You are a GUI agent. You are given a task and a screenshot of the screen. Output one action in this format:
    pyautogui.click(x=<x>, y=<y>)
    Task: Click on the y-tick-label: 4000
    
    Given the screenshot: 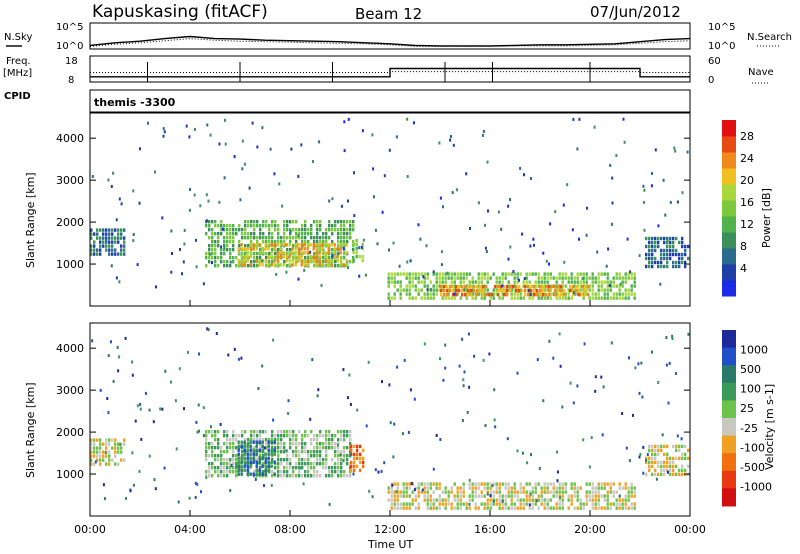 What is the action you would take?
    pyautogui.click(x=70, y=138)
    